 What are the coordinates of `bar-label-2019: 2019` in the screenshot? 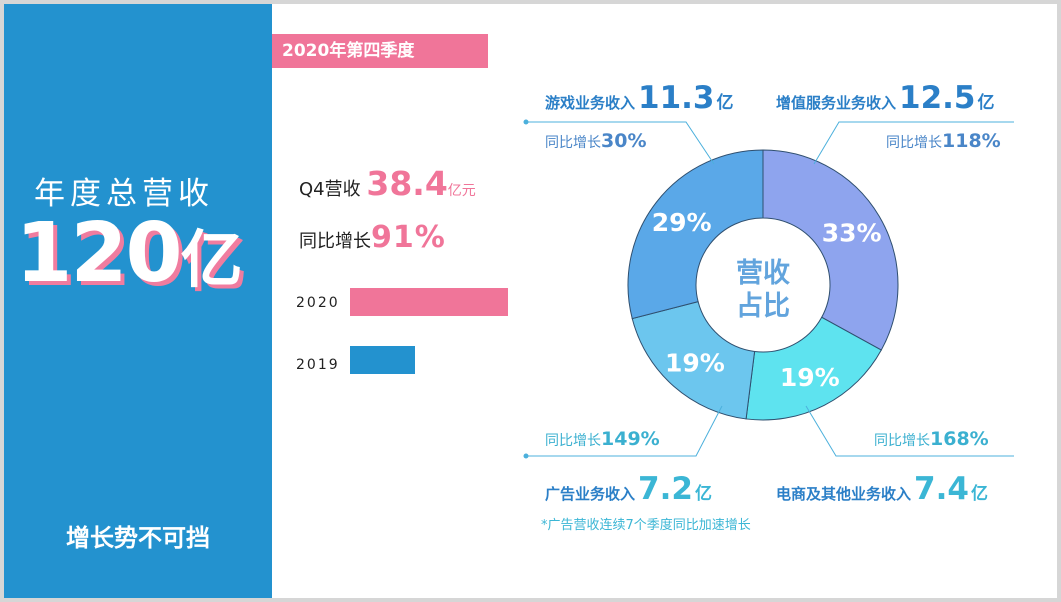 It's located at (318, 365).